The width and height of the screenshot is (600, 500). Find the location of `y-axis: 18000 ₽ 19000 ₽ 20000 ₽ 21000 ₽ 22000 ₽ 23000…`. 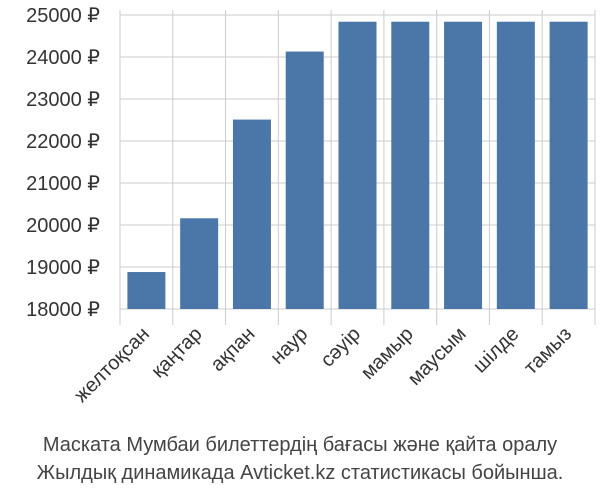

y-axis: 18000 ₽ 19000 ₽ 20000 ₽ 21000 ₽ 22000 ₽ 23000… is located at coordinates (63, 163).